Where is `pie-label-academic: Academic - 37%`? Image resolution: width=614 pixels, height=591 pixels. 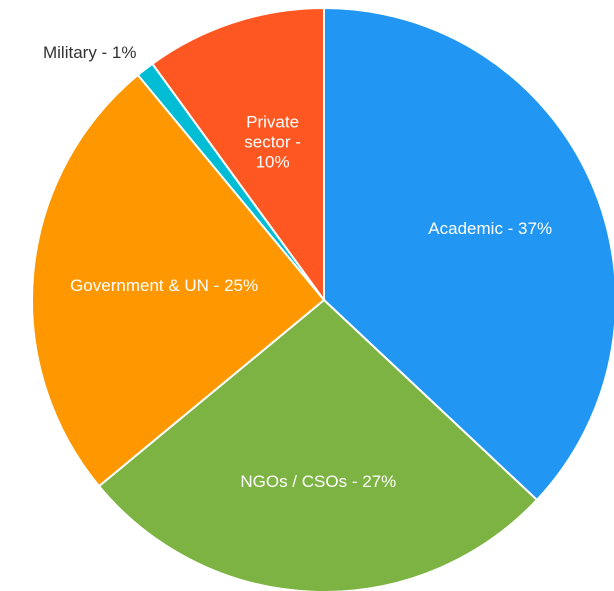 pie-label-academic: Academic - 37% is located at coordinates (490, 228).